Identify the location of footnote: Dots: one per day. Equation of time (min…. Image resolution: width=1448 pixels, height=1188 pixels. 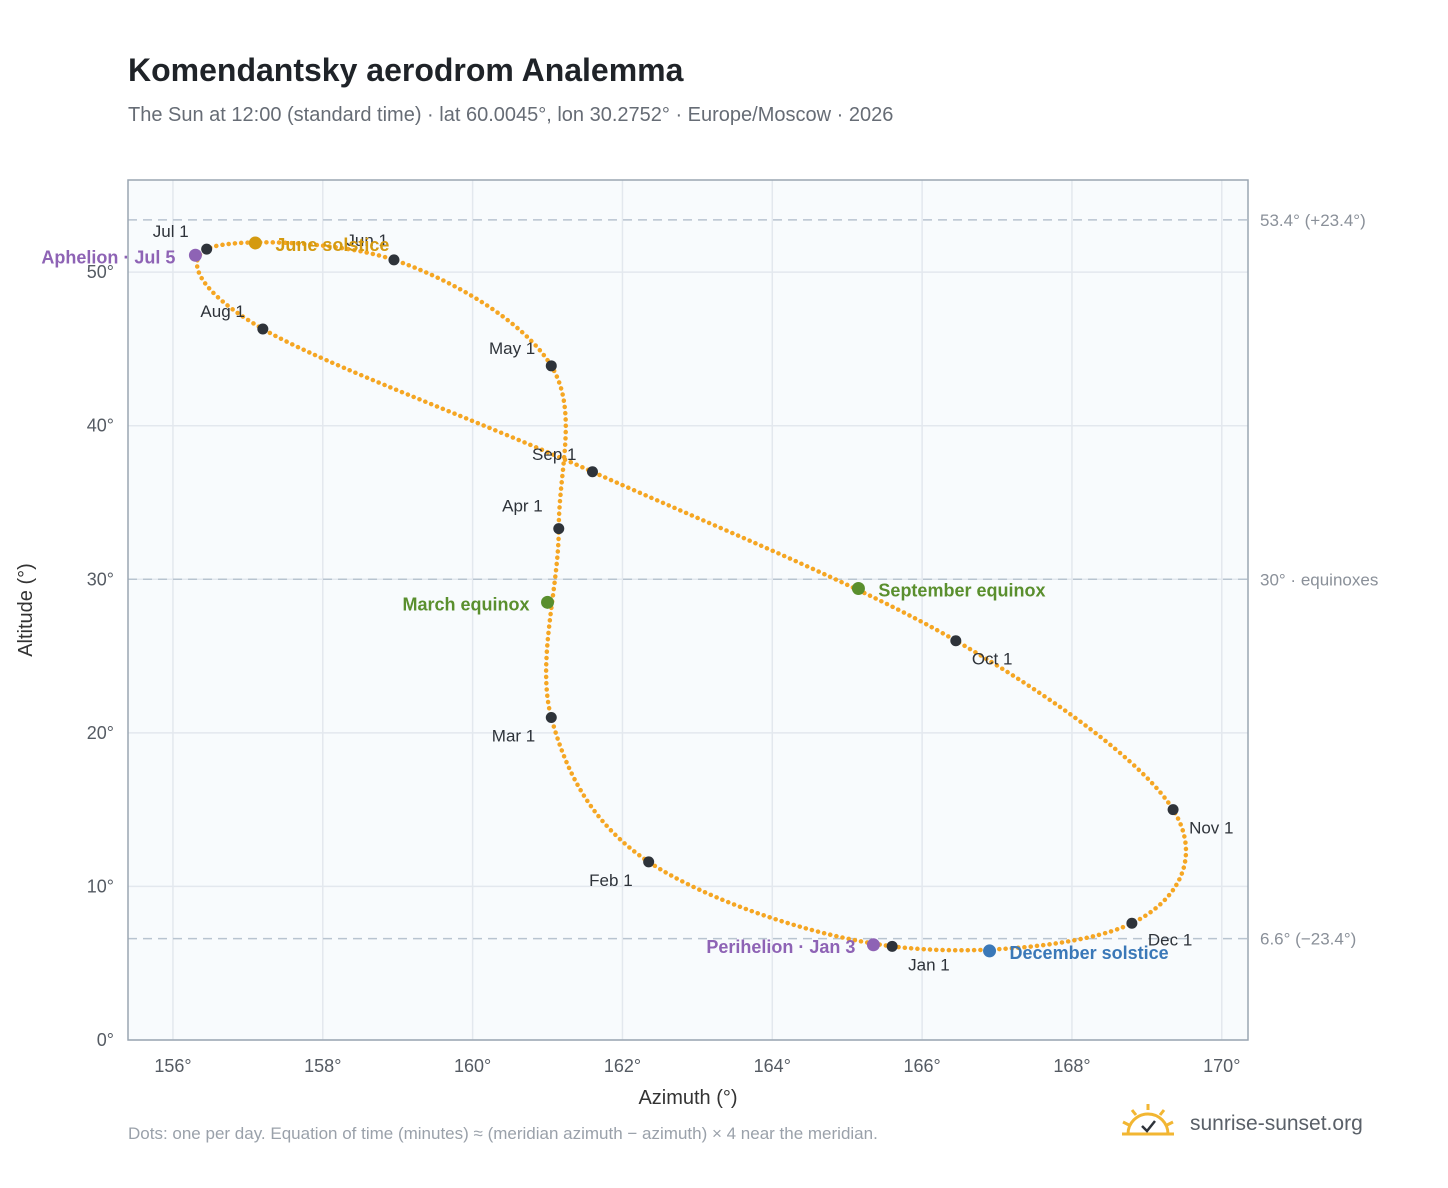
(503, 1133).